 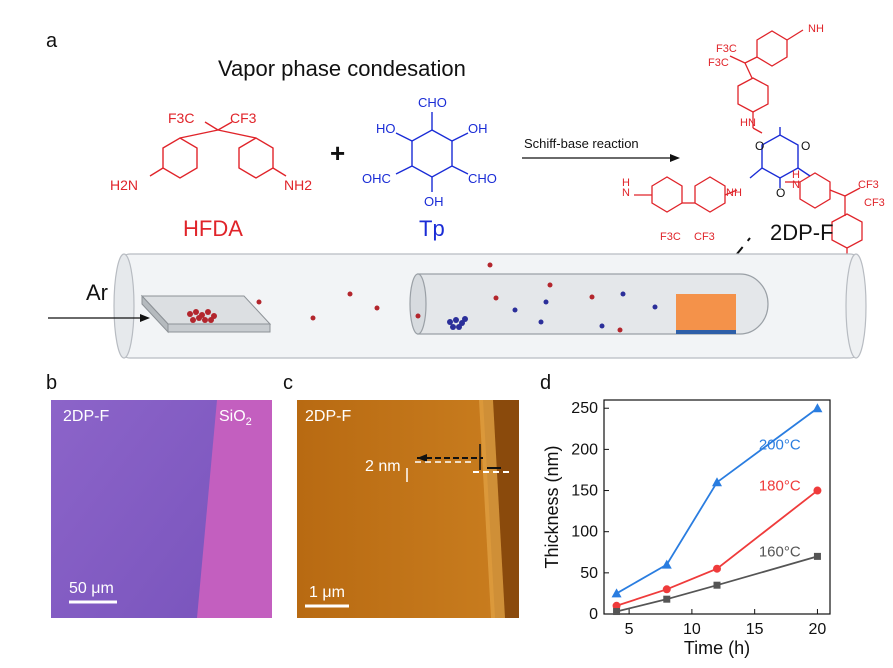 What do you see at coordinates (97, 292) in the screenshot?
I see `carrier-gas-label: Ar` at bounding box center [97, 292].